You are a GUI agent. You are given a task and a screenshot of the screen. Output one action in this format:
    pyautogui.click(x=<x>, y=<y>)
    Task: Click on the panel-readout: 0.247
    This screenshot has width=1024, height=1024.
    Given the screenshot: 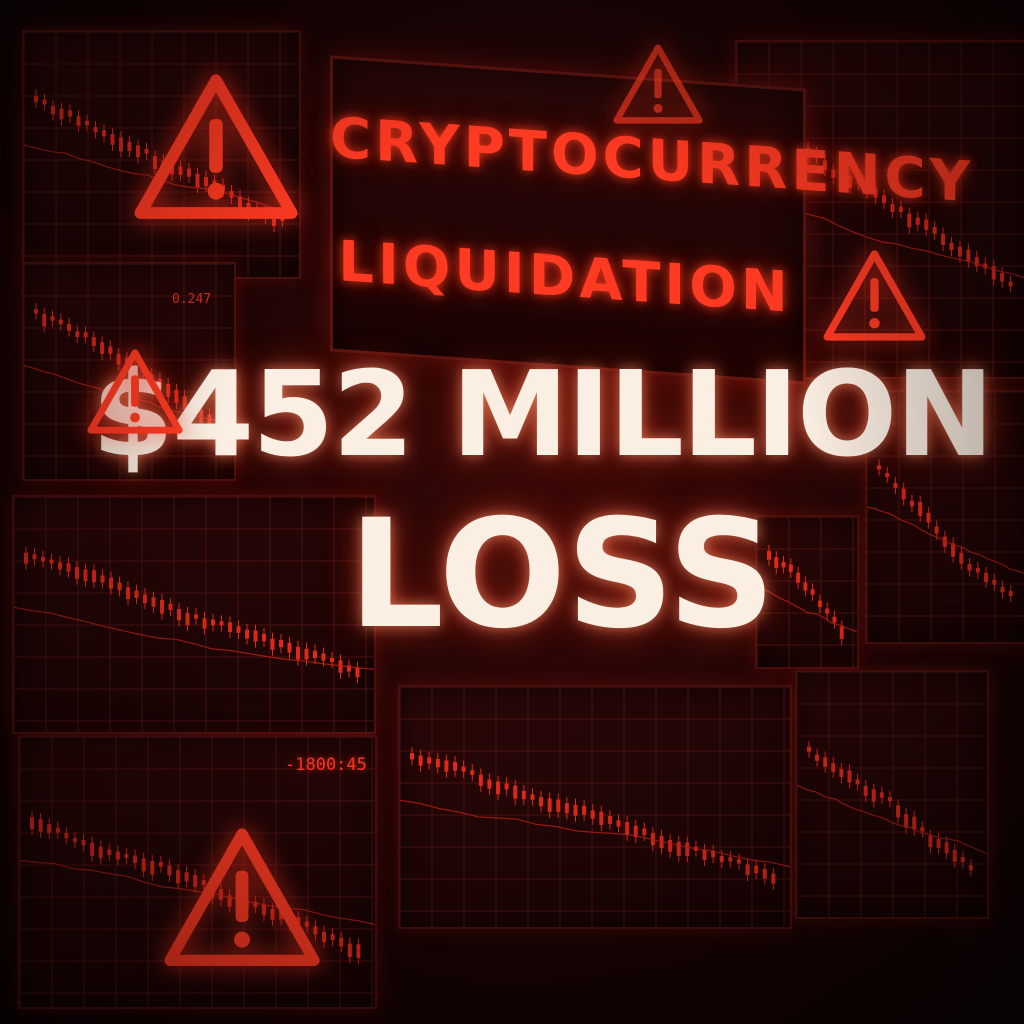 What is the action you would take?
    pyautogui.click(x=192, y=299)
    